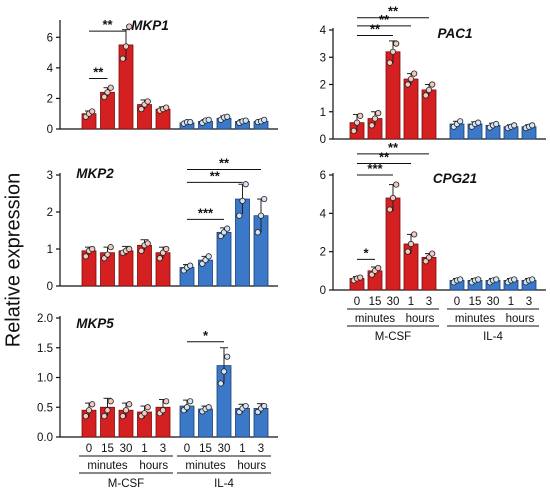 This screenshot has height=491, width=550. I want to click on y-tick-label: 0.0, so click(45, 438).